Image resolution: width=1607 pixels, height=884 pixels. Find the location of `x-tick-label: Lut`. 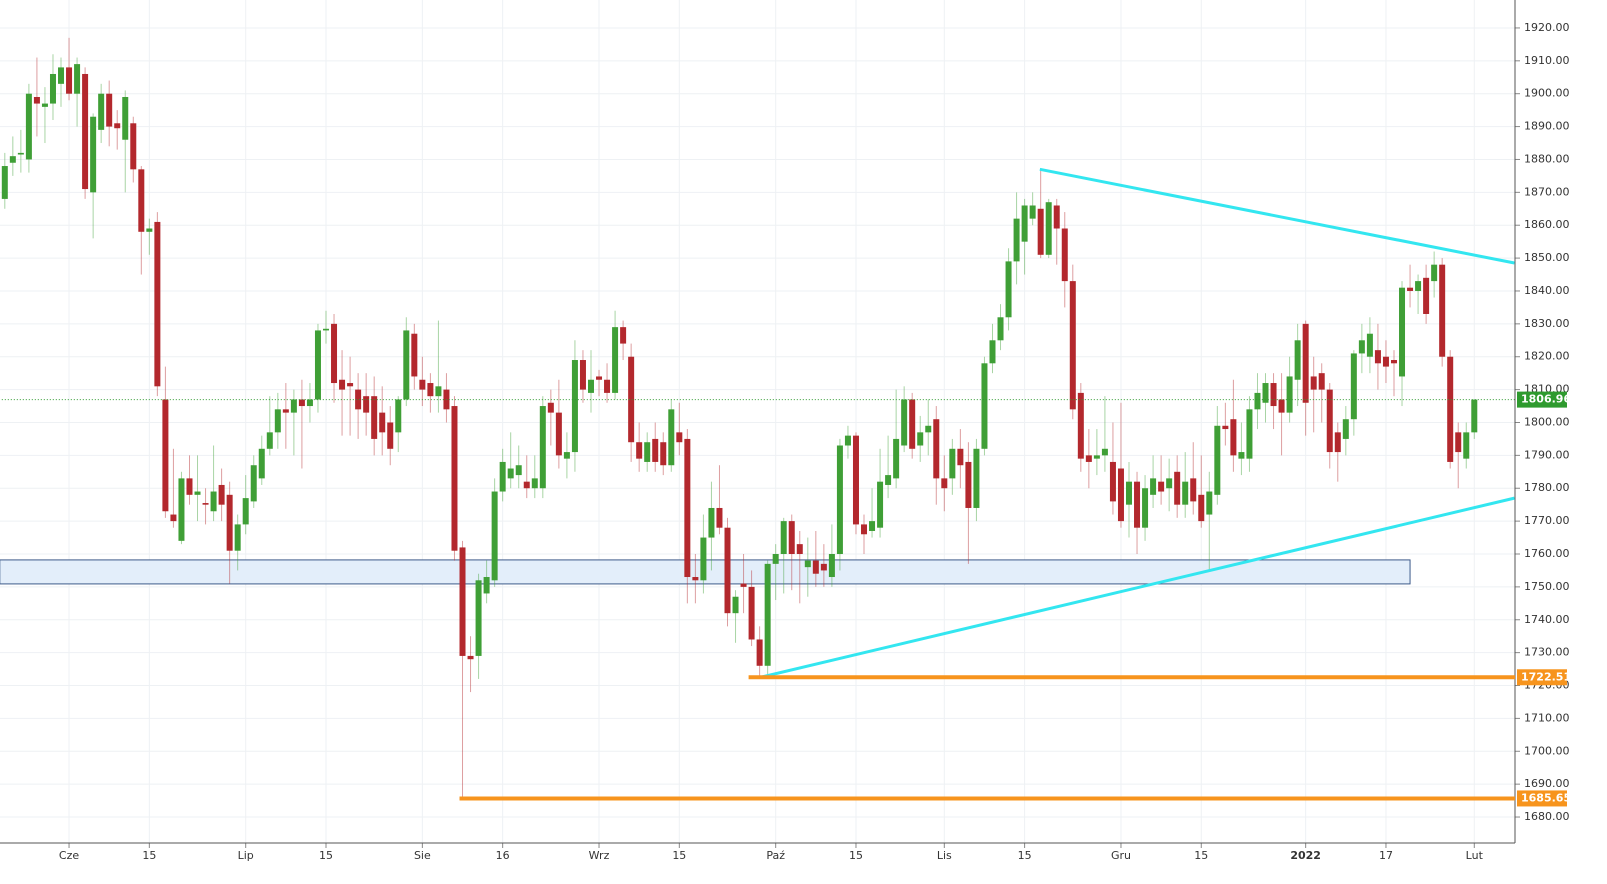

x-tick-label: Lut is located at coordinates (1475, 855).